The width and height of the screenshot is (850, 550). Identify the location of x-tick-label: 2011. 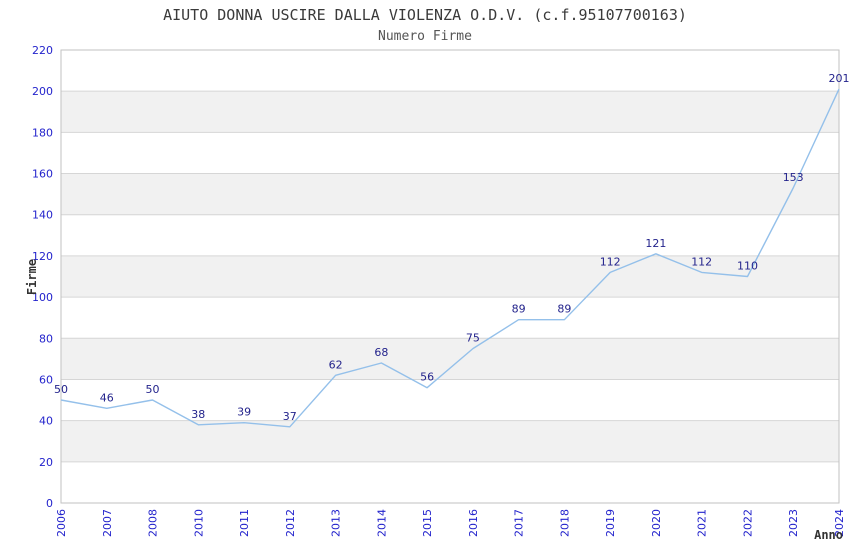
(244, 523).